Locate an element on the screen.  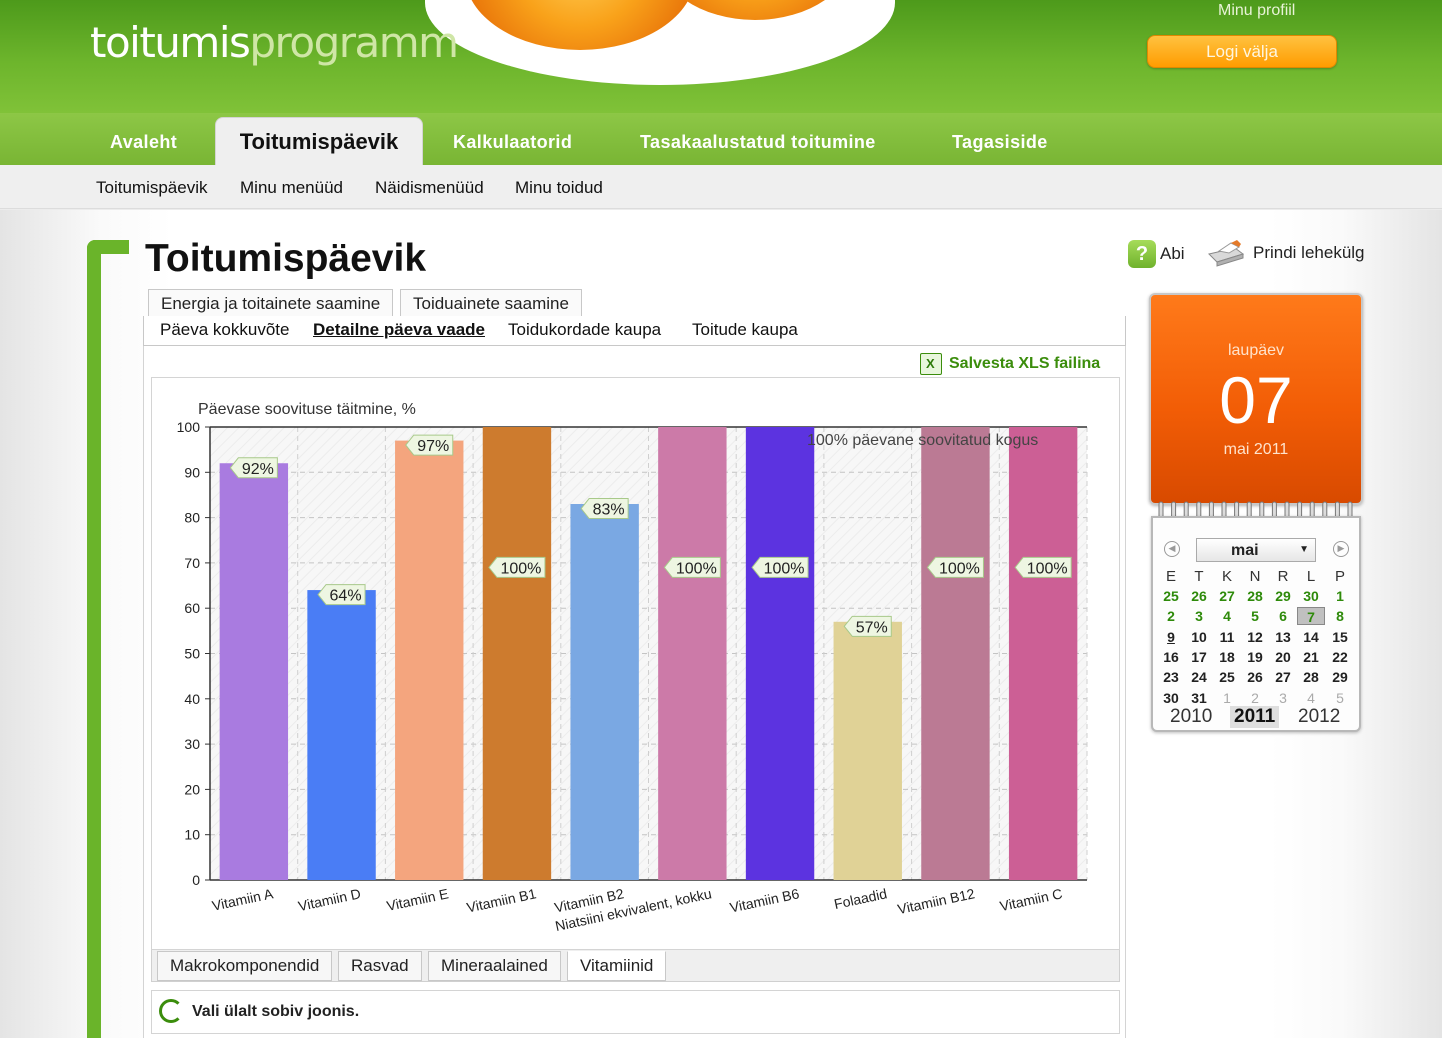
subnav-sample-menus: Näidismenüüd is located at coordinates (429, 187).